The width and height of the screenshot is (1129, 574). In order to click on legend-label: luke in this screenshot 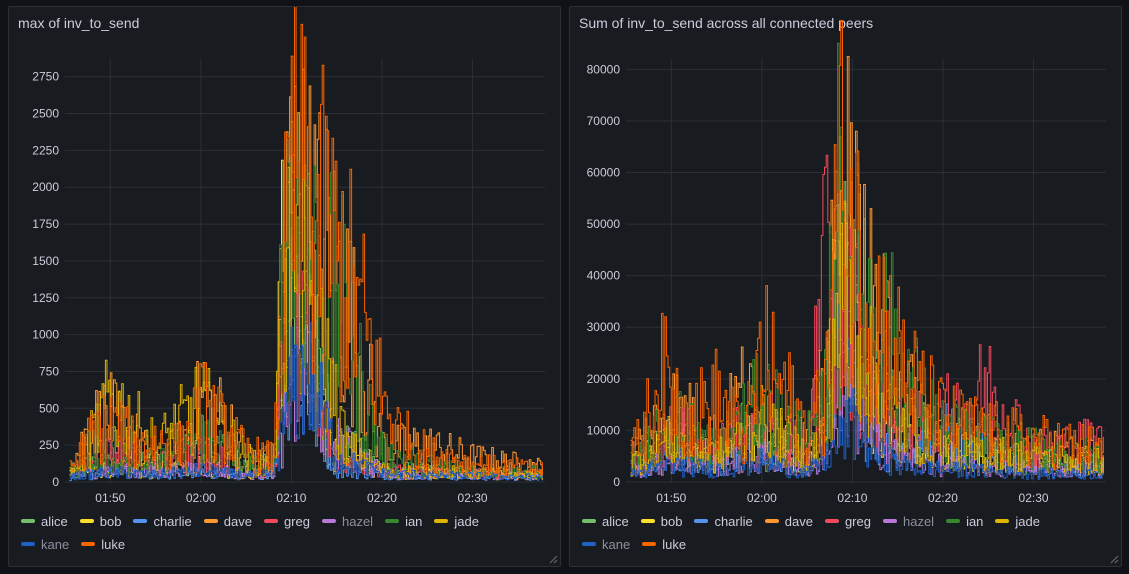, I will do `click(113, 544)`.